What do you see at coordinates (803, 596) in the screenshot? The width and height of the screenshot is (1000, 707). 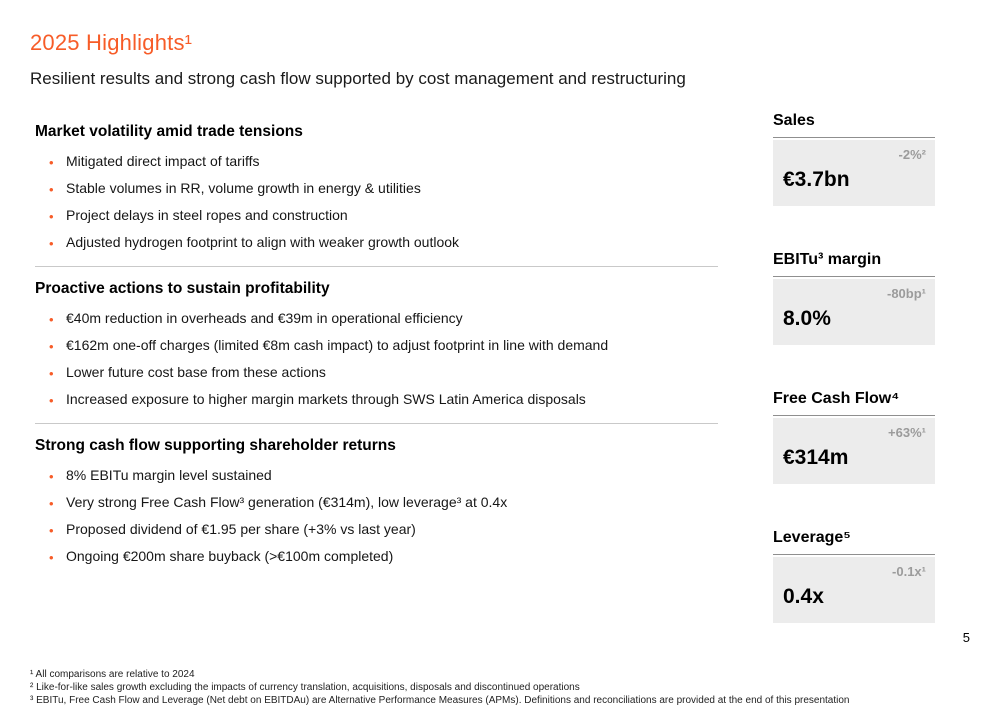 I see `kpi-value: 0.4x` at bounding box center [803, 596].